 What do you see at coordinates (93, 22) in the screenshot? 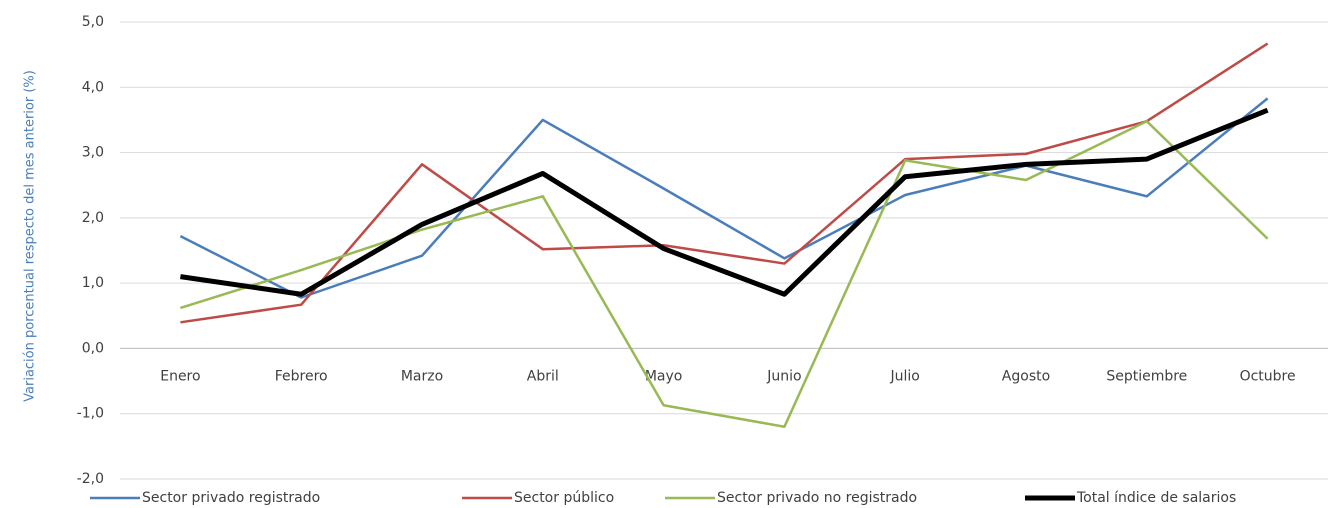
I see `y-tick-label: 5,0` at bounding box center [93, 22].